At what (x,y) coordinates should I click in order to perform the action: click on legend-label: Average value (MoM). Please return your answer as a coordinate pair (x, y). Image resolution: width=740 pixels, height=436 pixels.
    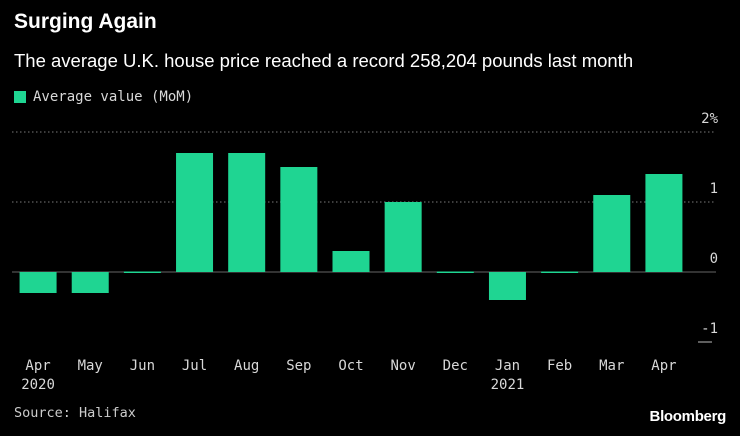
    Looking at the image, I should click on (113, 97).